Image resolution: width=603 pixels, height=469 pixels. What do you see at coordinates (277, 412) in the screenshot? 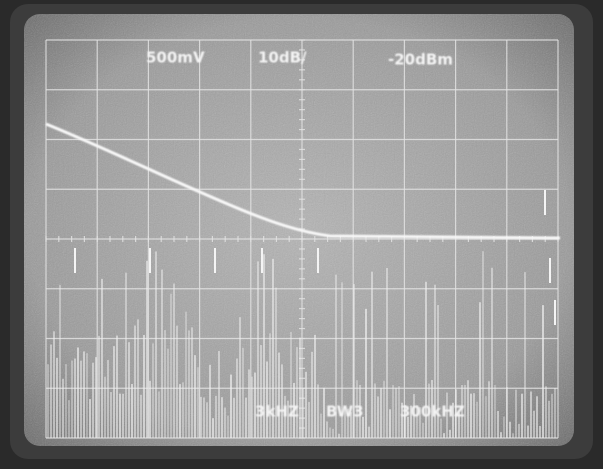
I see `bottom-label: 3kHZ` at bounding box center [277, 412].